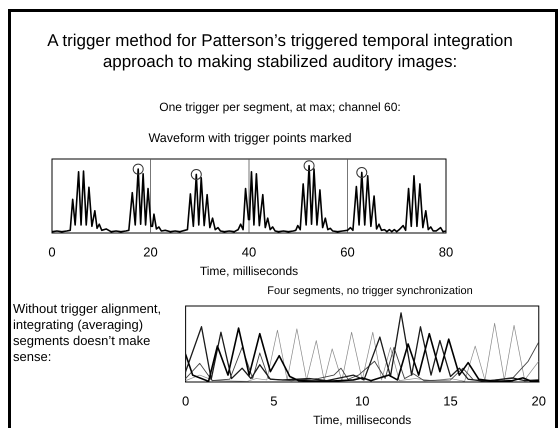 This screenshot has width=560, height=428. I want to click on text: Without trigger alignment, integrating (averaging) segments doesn’t make sense:, so click(87, 333).